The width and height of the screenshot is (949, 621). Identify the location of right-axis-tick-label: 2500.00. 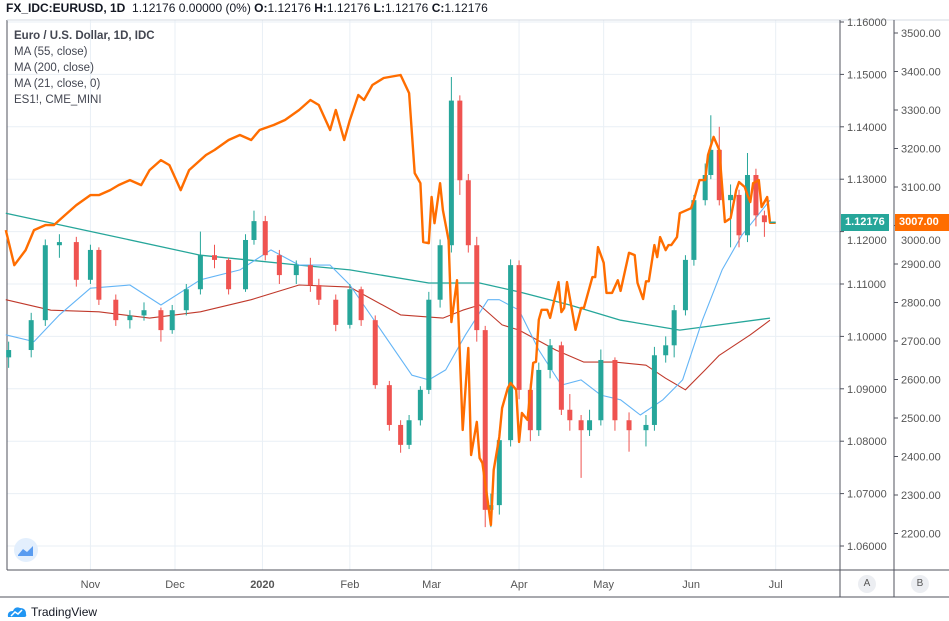
(921, 419).